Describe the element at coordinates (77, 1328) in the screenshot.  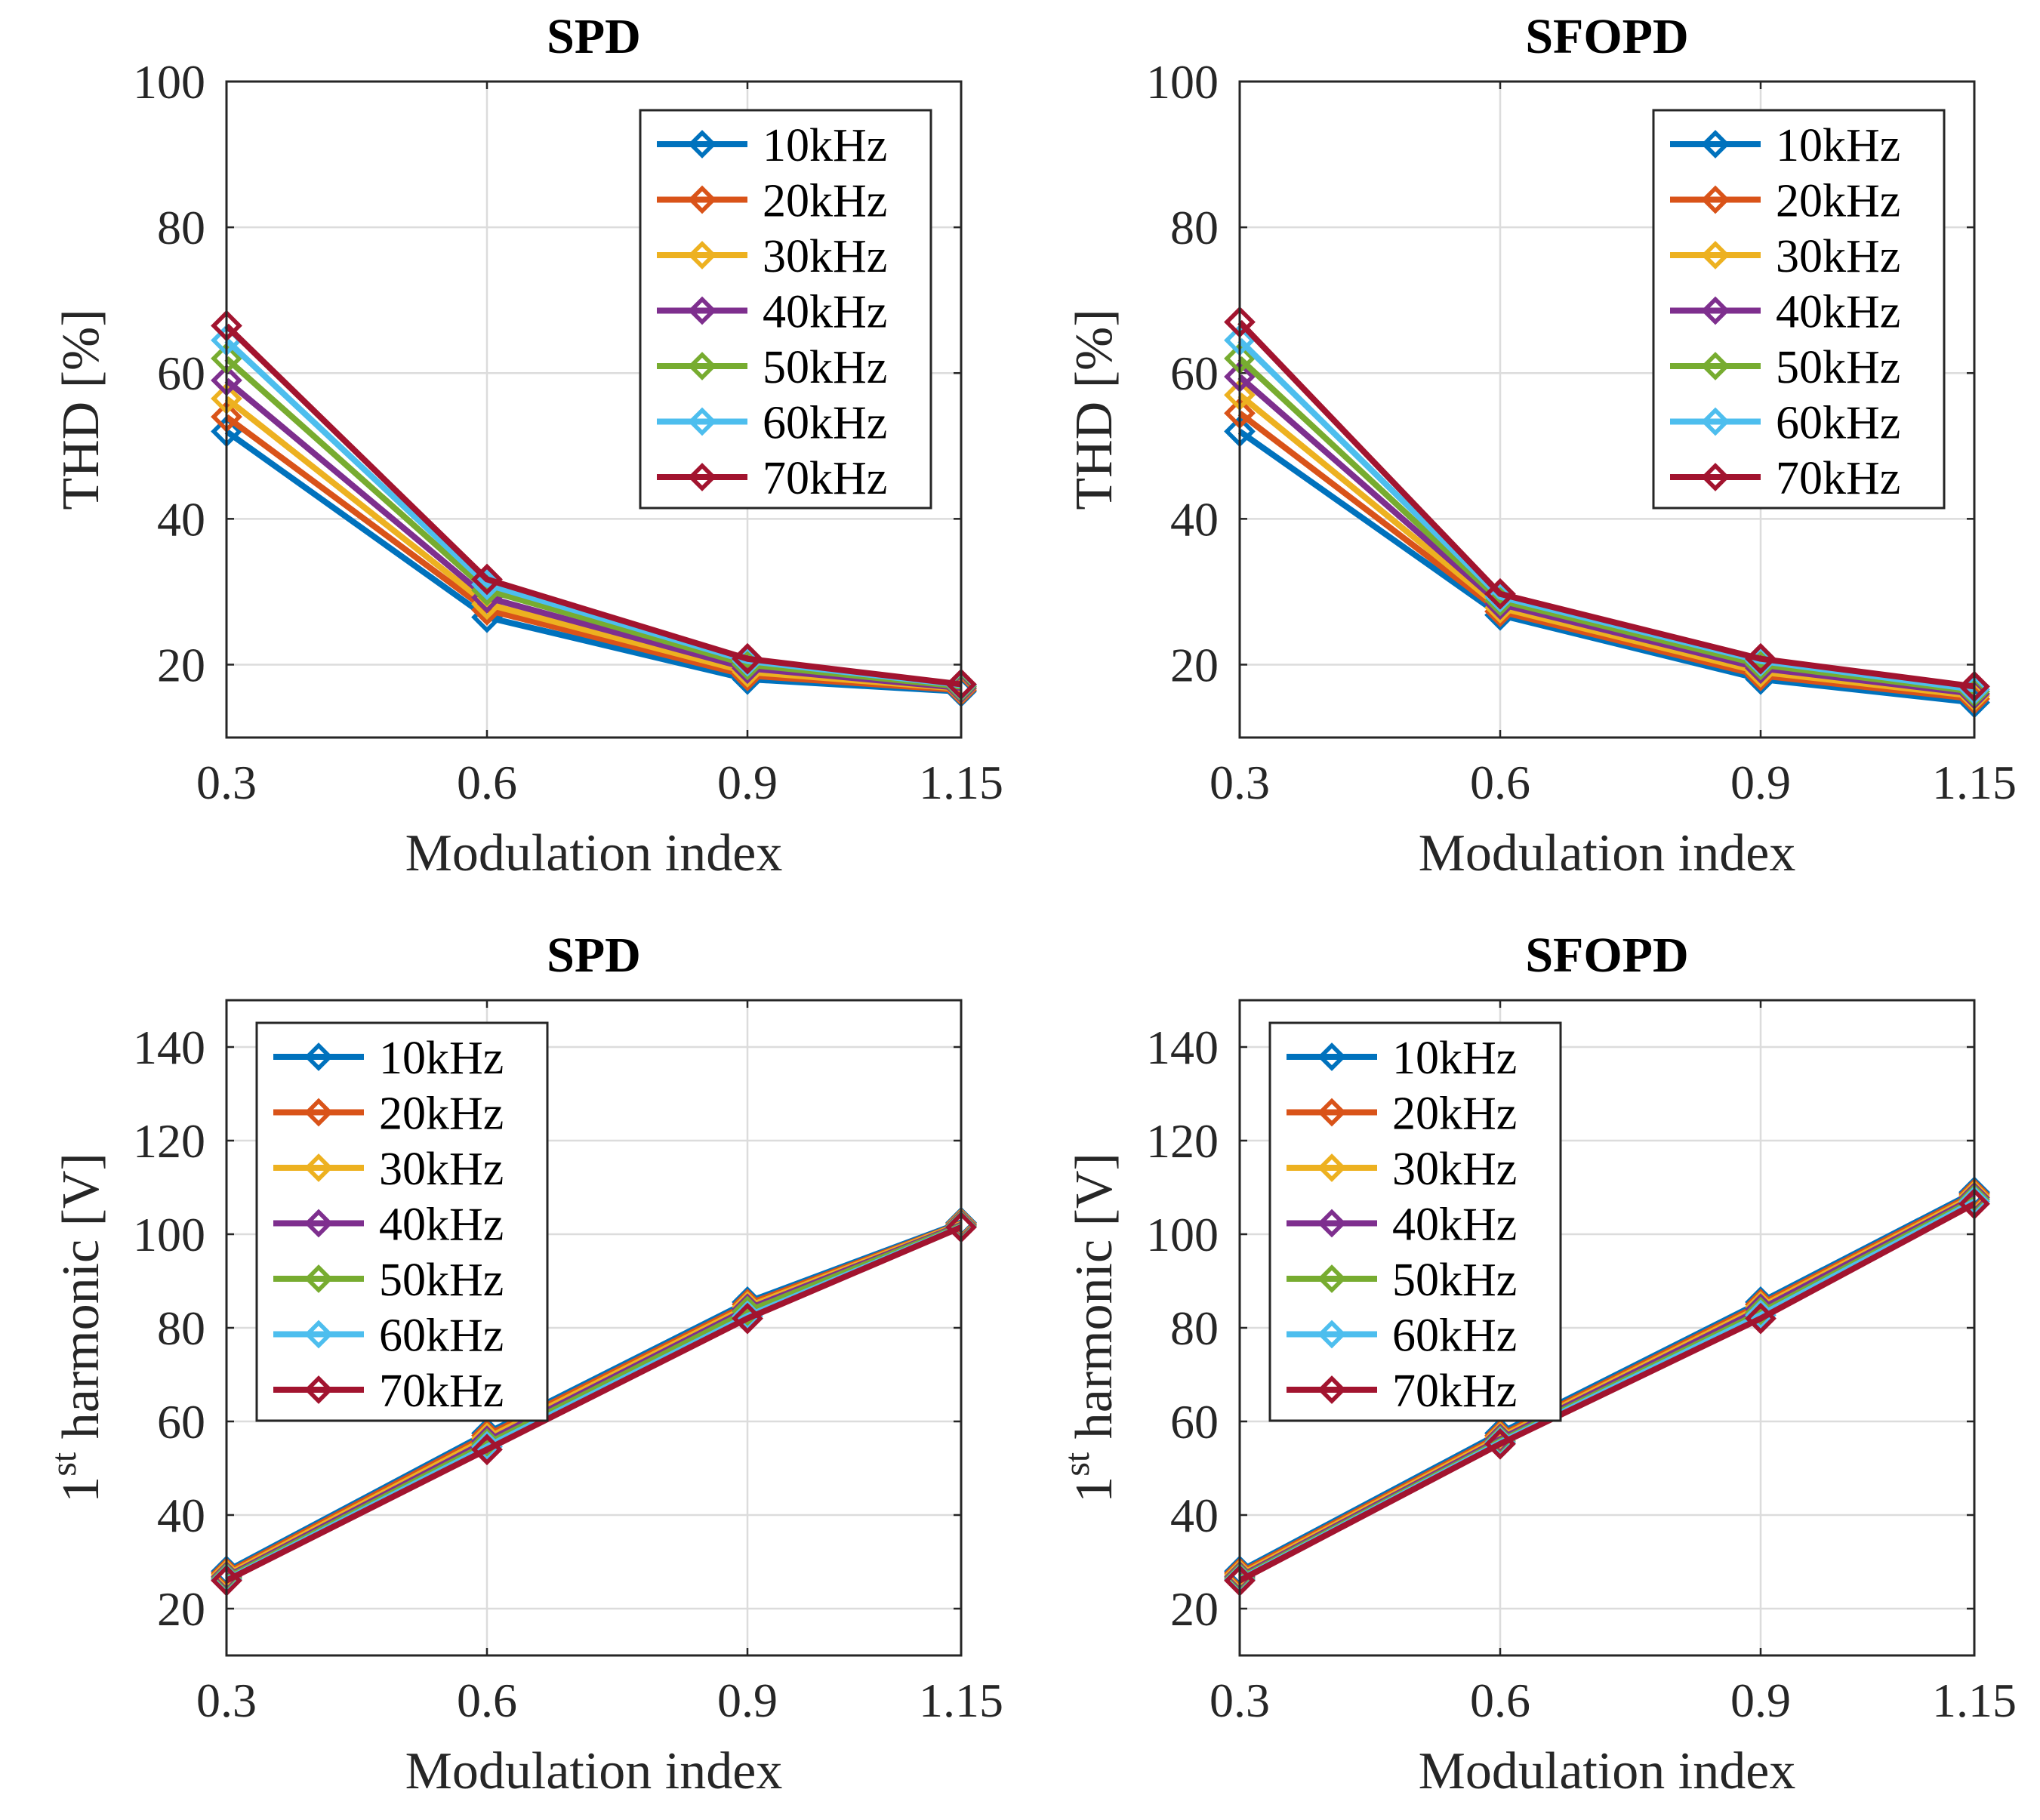
I see `y-axis-label: 1st harmonic [V]` at that location.